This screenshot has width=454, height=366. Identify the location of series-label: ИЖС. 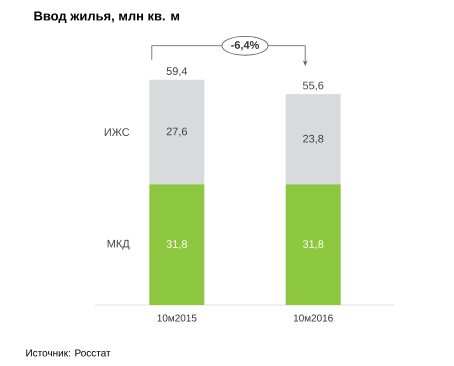
(117, 132).